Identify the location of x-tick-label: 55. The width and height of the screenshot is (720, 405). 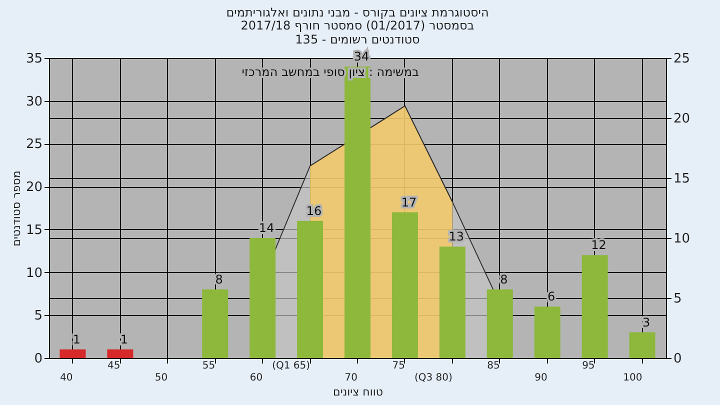
(209, 366).